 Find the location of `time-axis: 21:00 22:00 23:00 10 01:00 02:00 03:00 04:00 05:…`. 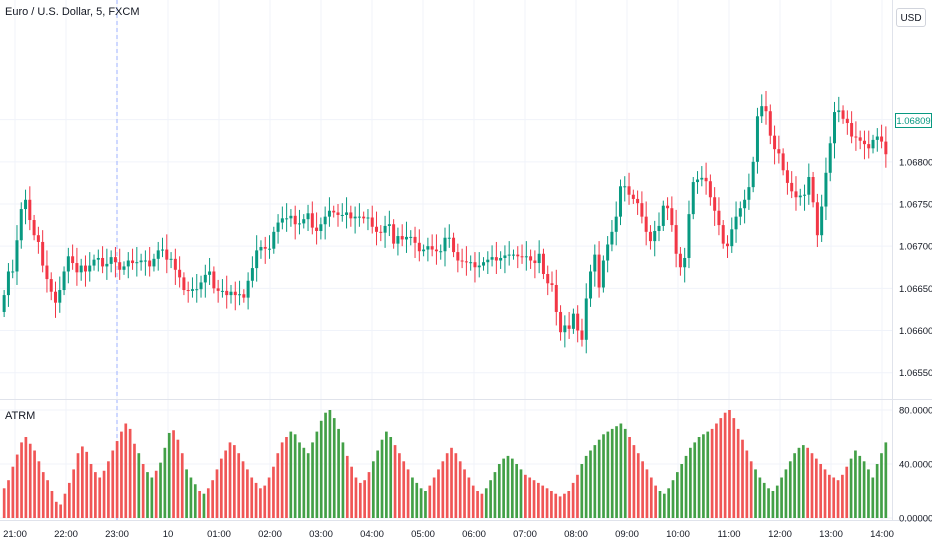

time-axis: 21:00 22:00 23:00 10 01:00 02:00 03:00 04:00 05:… is located at coordinates (448, 534).